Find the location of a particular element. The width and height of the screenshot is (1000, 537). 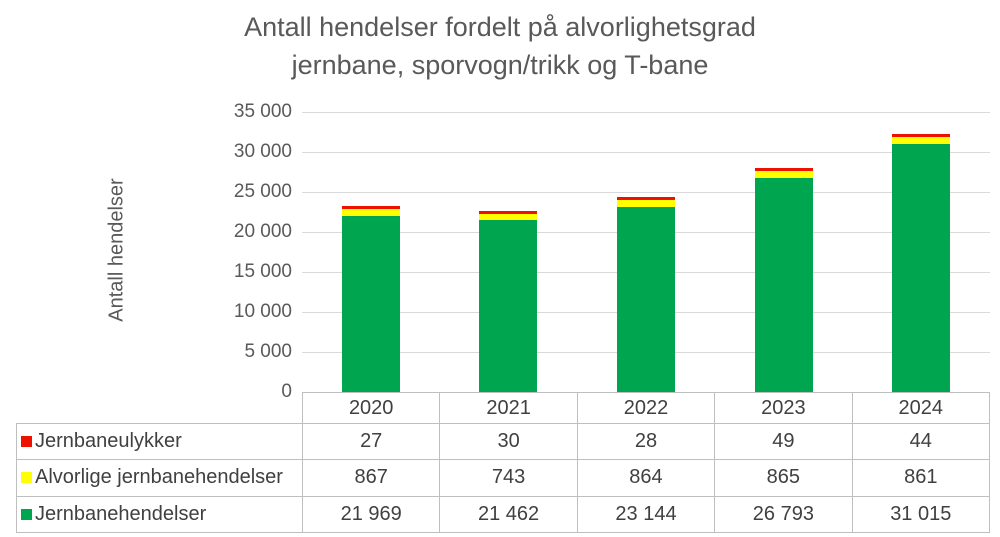

table-row-label: Jernbanehendelser is located at coordinates (159, 514).